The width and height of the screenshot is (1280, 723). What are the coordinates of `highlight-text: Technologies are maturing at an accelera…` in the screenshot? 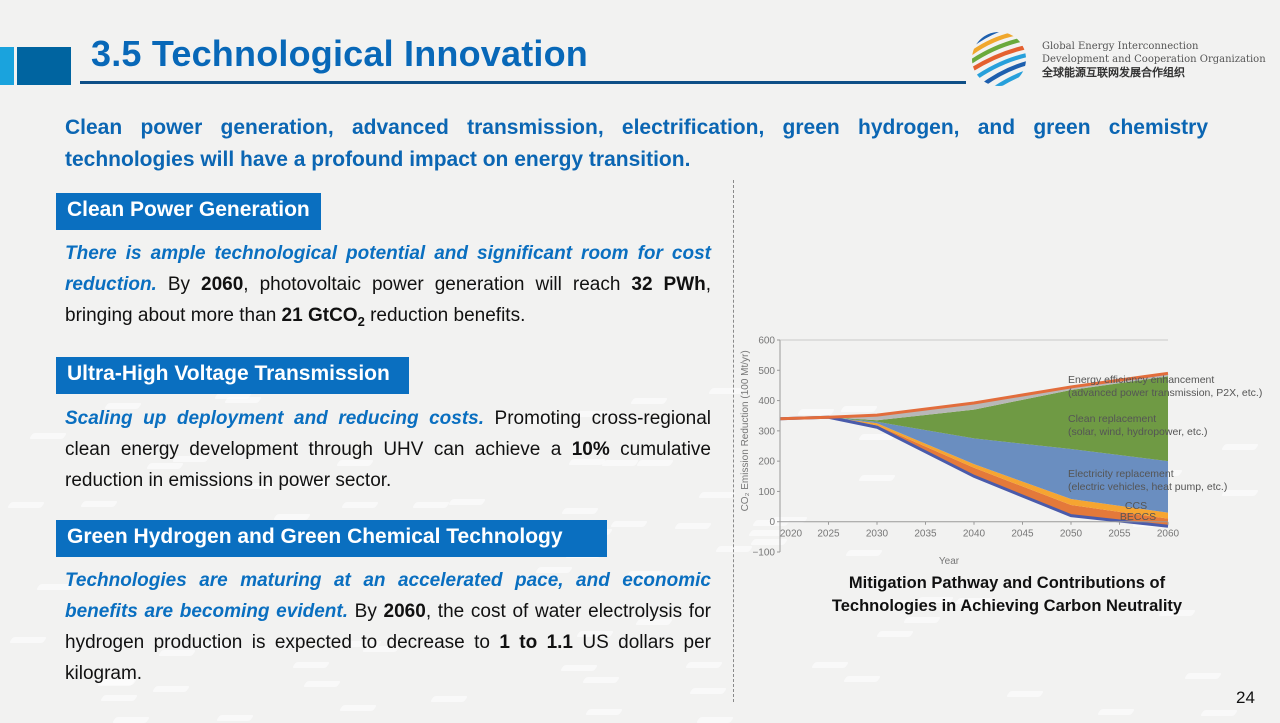 It's located at (388, 596).